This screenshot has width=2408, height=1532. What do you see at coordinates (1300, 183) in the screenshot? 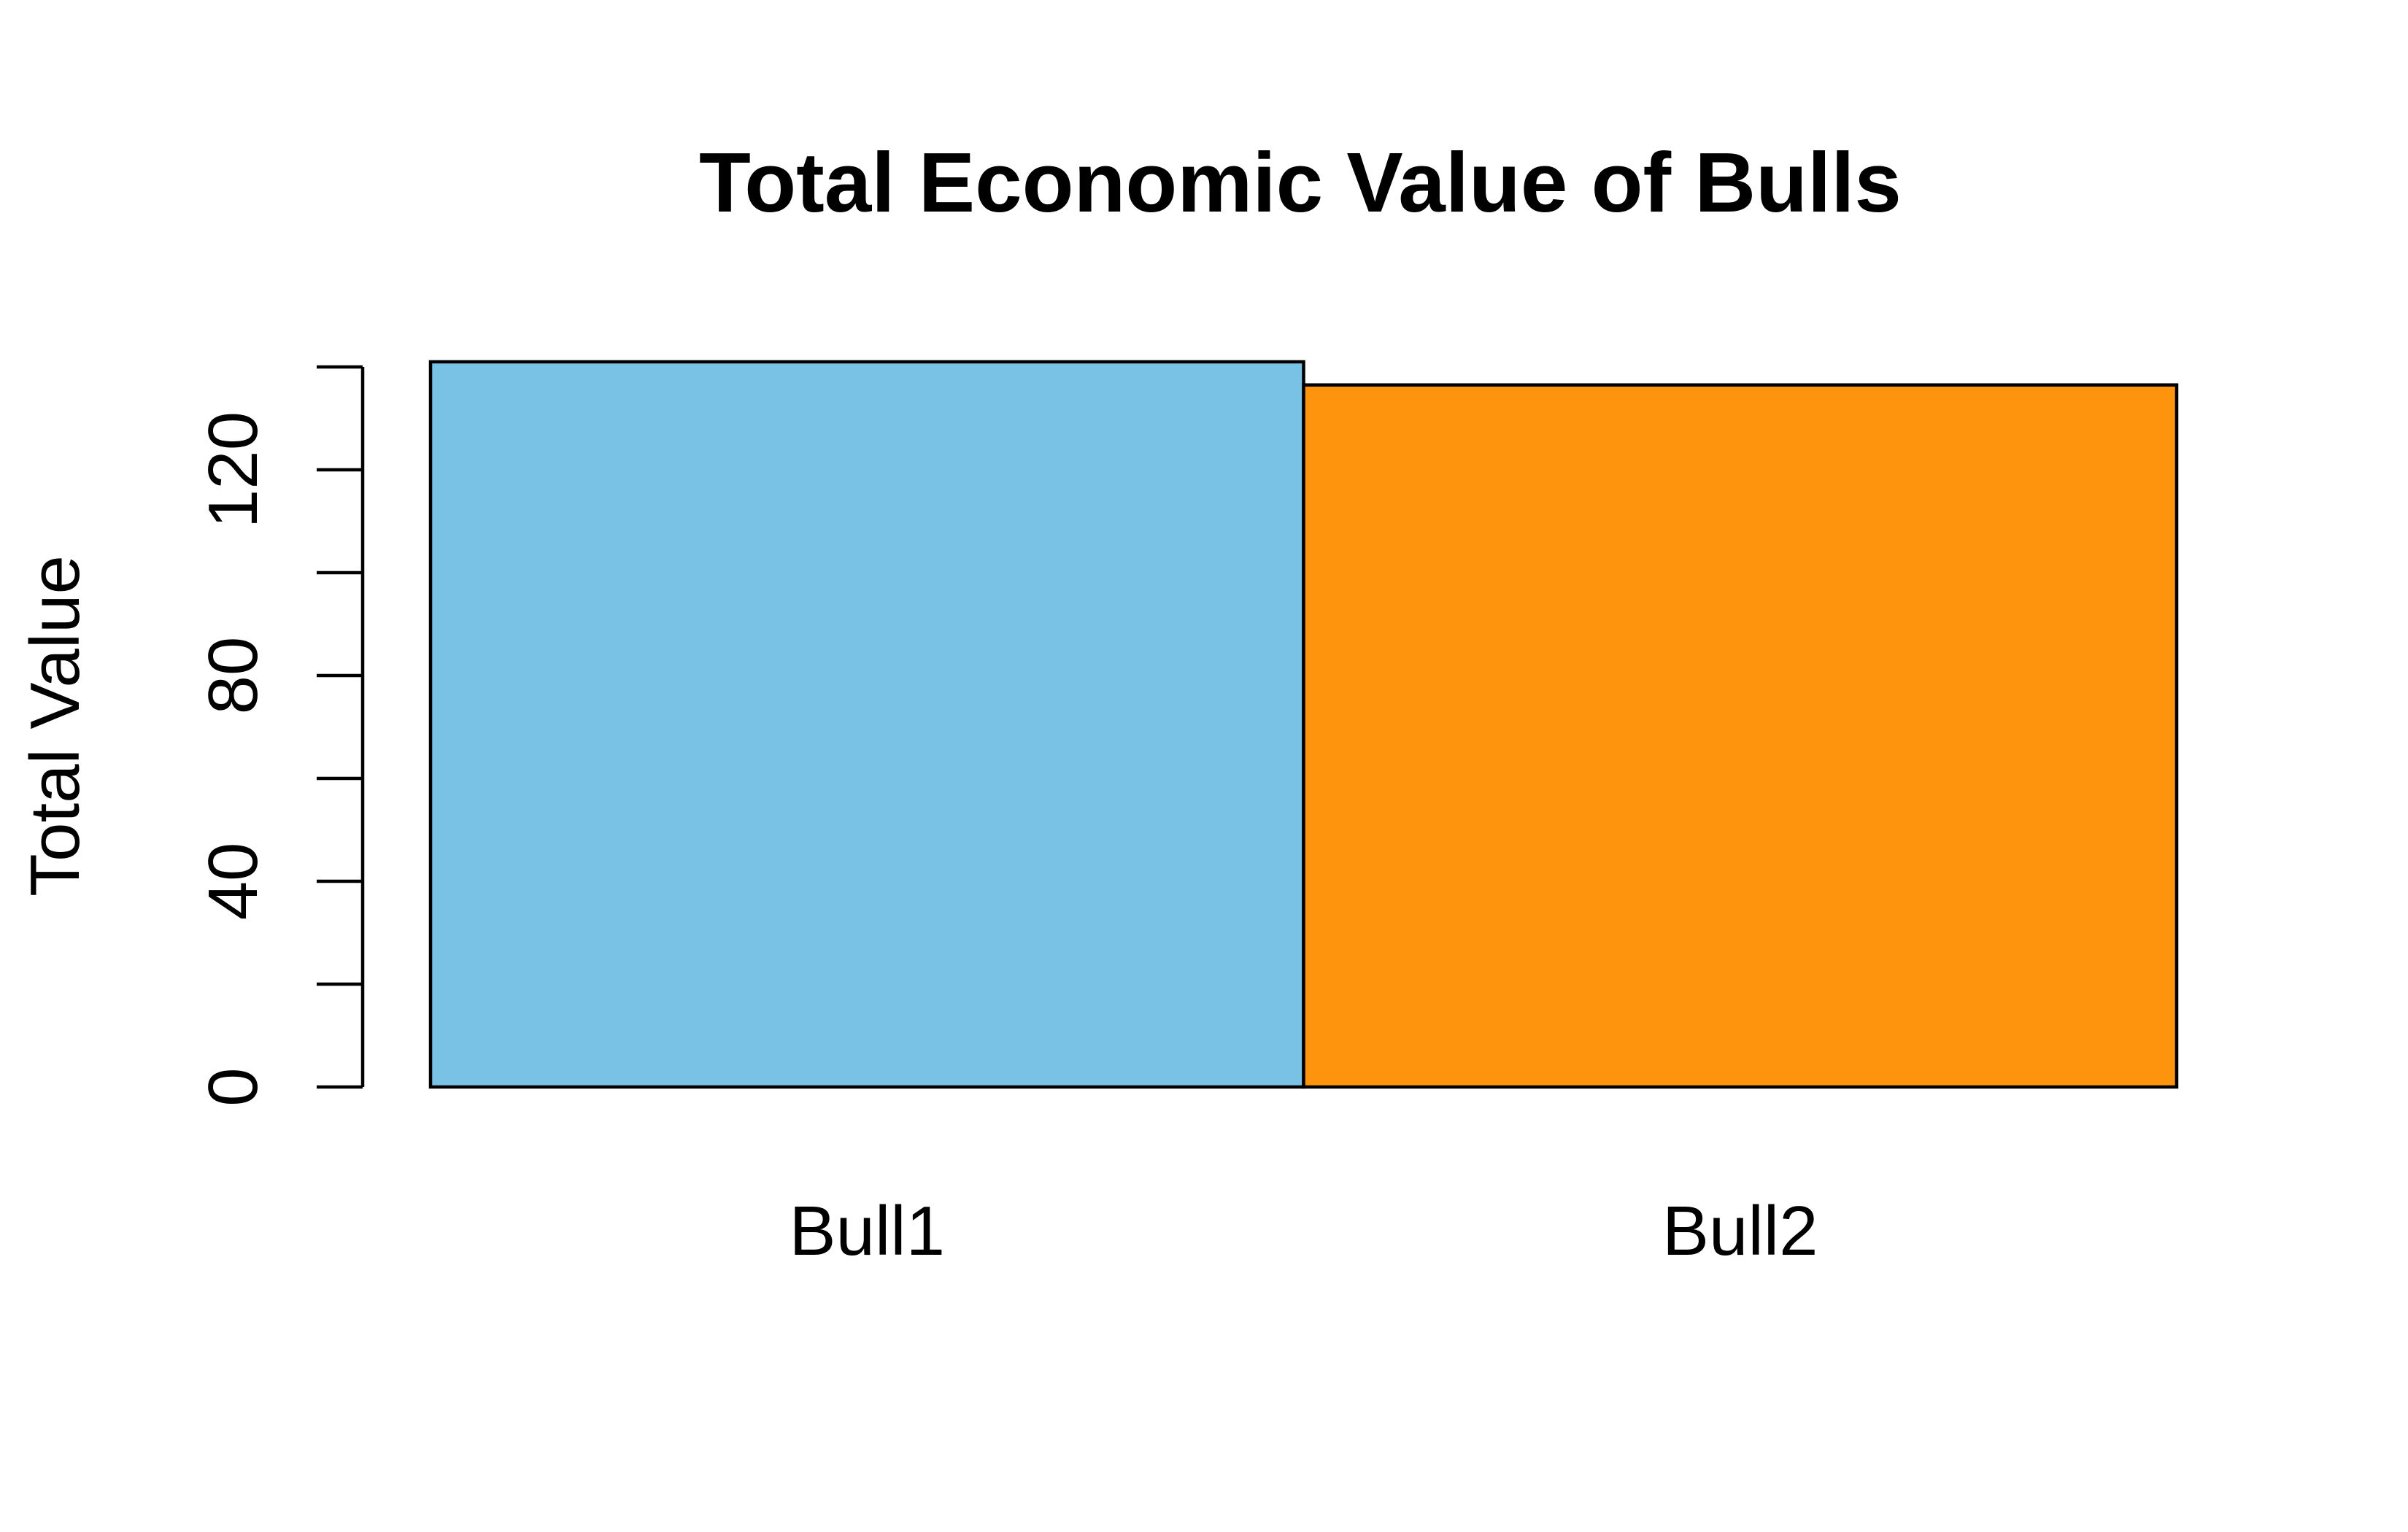
I see `chart-title: Total Economic Value of Bulls` at bounding box center [1300, 183].